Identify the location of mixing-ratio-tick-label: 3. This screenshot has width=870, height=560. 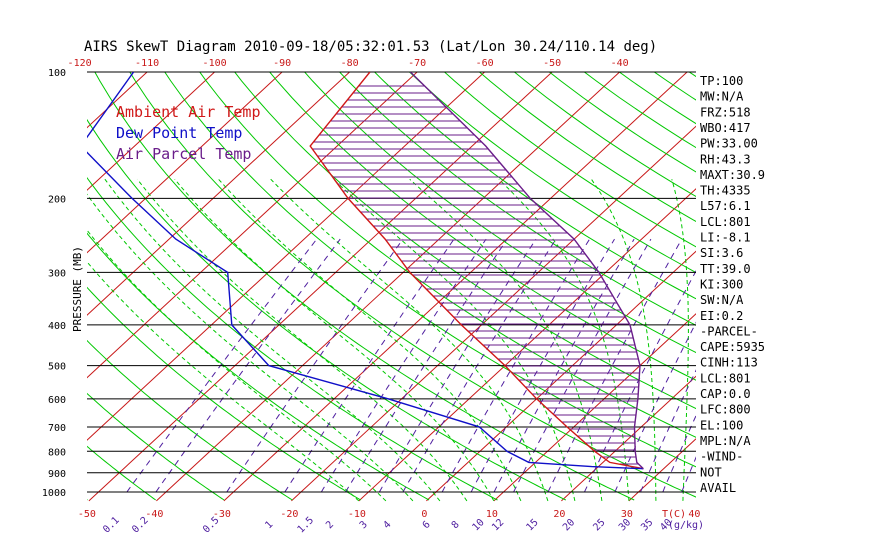
(364, 525).